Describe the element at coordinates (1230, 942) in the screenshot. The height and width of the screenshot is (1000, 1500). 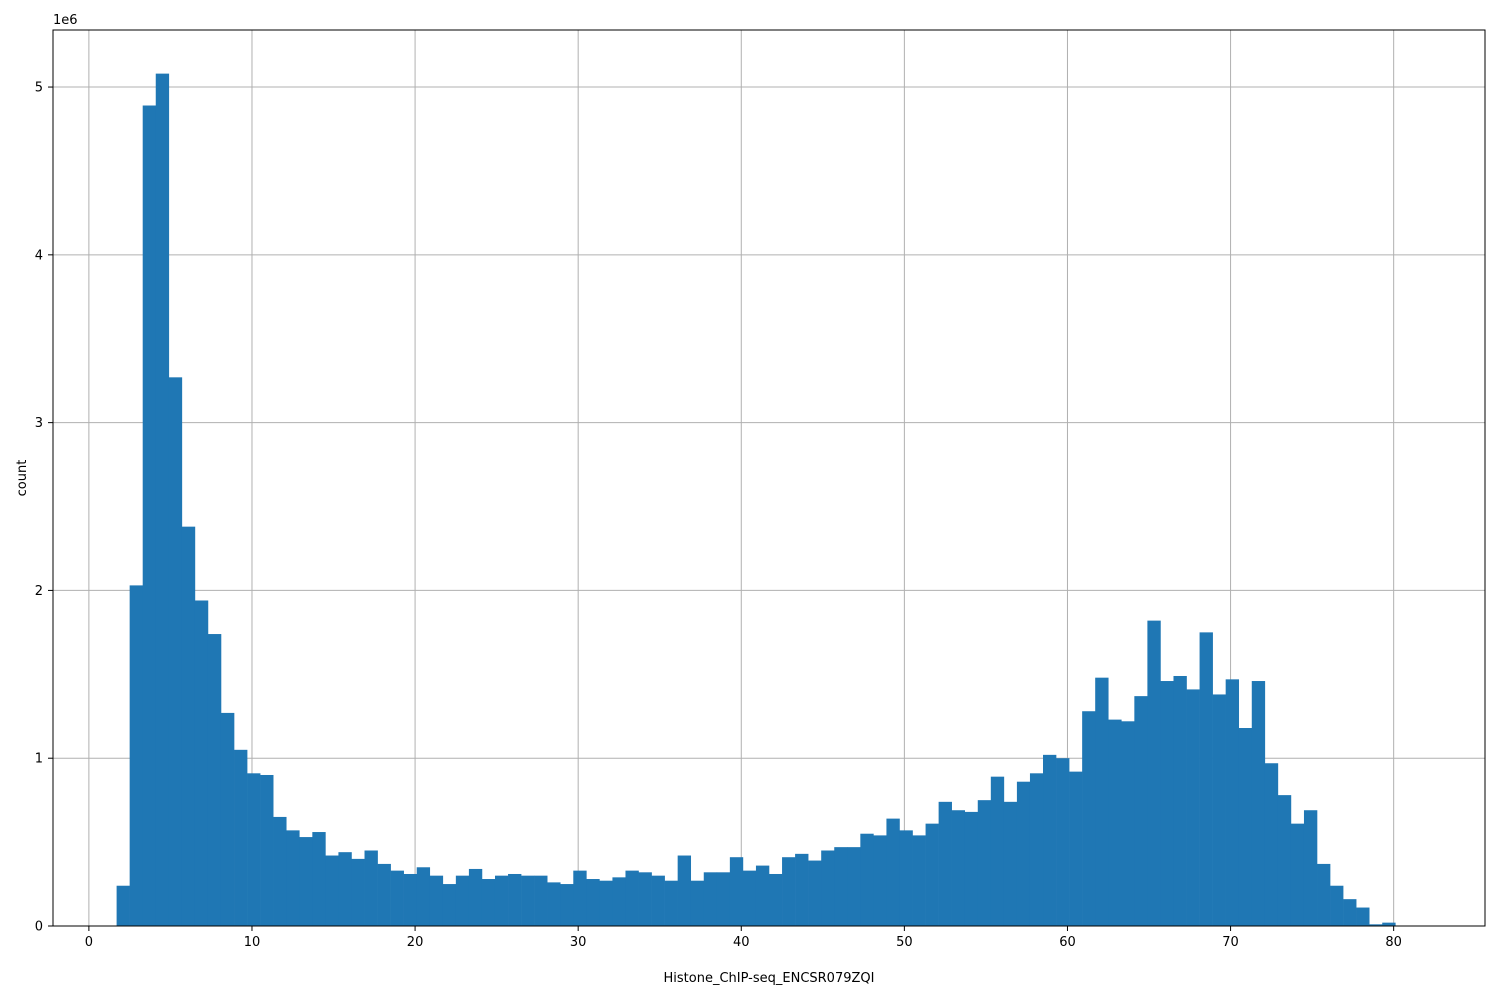
I see `x-tick-label: 70` at that location.